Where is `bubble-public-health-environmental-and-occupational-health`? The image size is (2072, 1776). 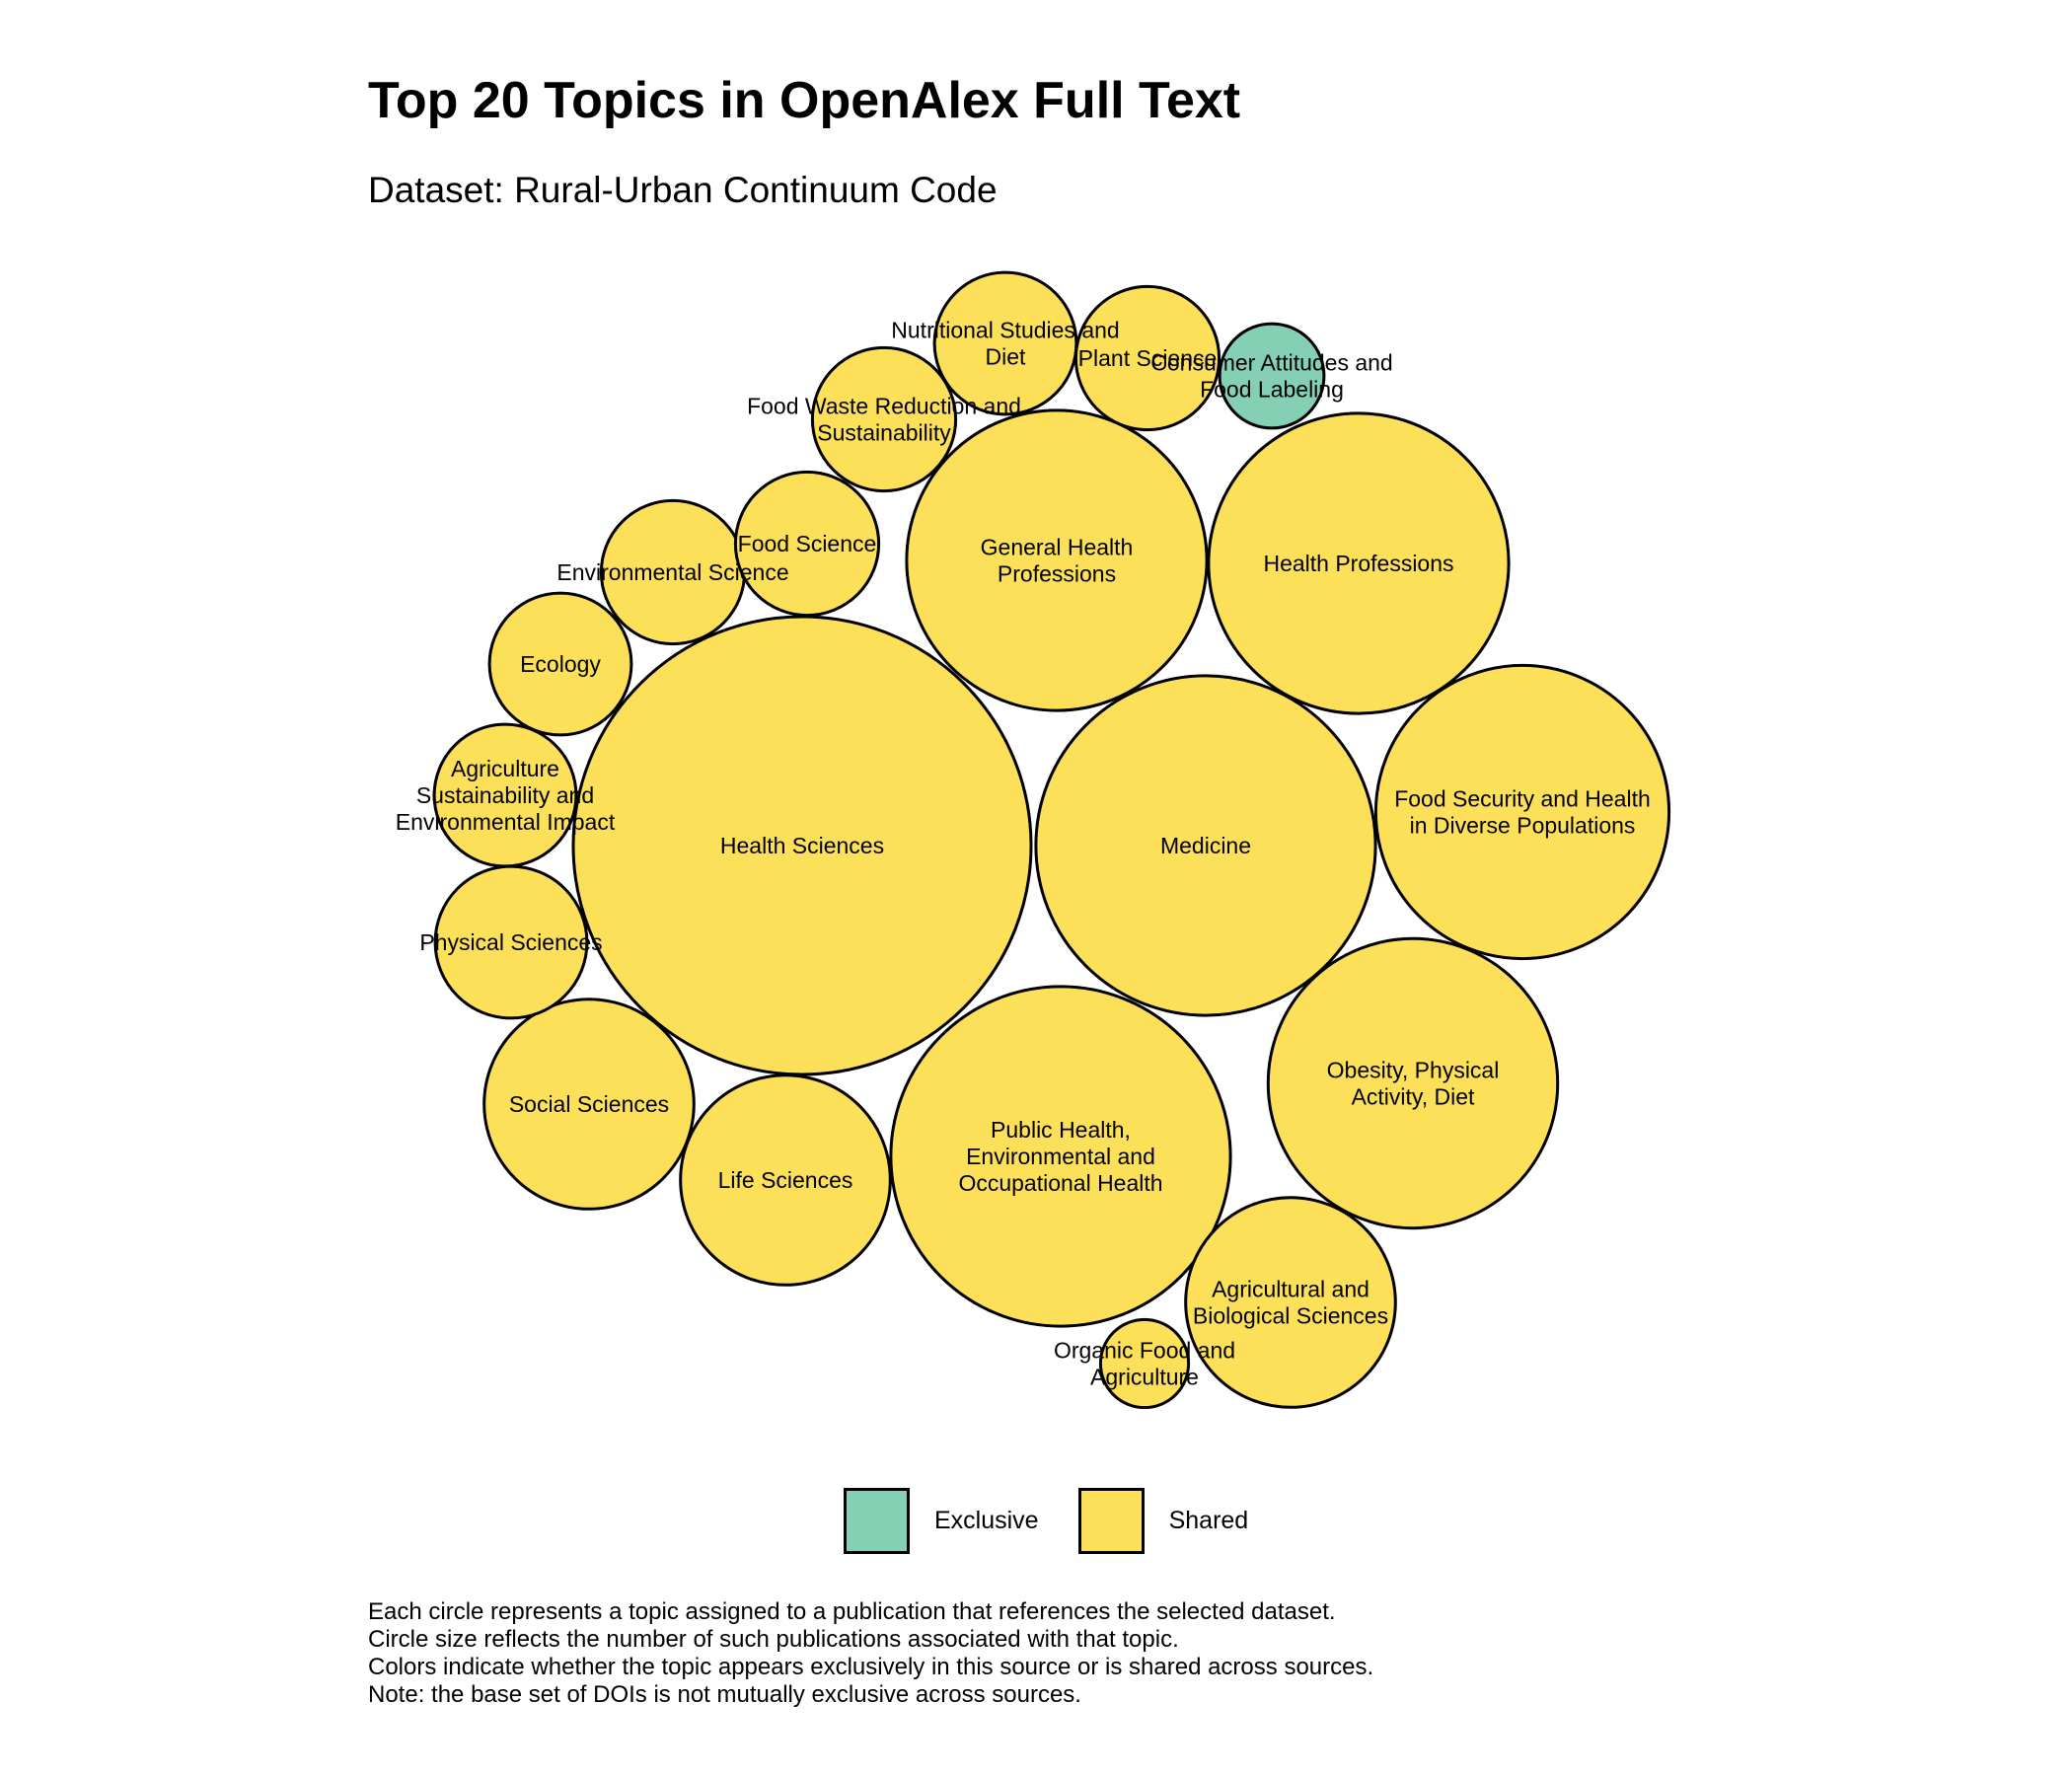 bubble-public-health-environmental-and-occupational-health is located at coordinates (1061, 1157).